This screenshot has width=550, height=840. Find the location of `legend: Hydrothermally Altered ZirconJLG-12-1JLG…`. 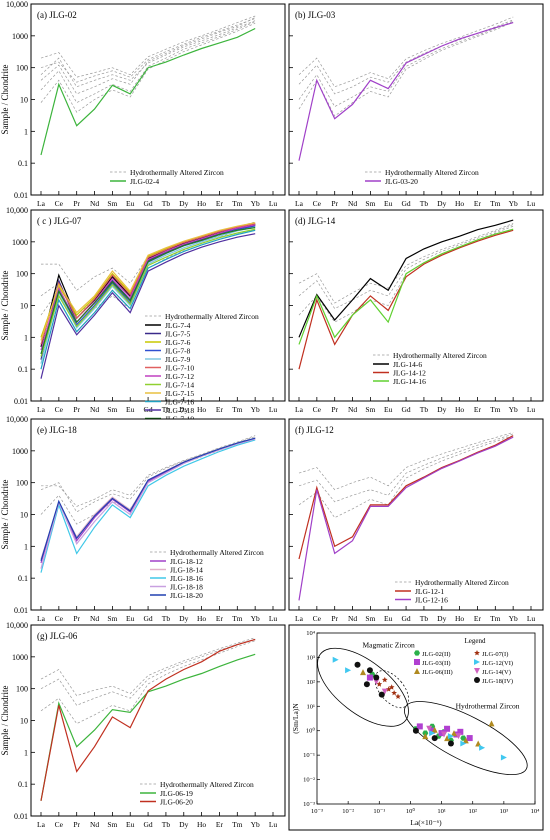

legend: Hydrothermally Altered ZirconJLG-12-1JLG… is located at coordinates (452, 591).